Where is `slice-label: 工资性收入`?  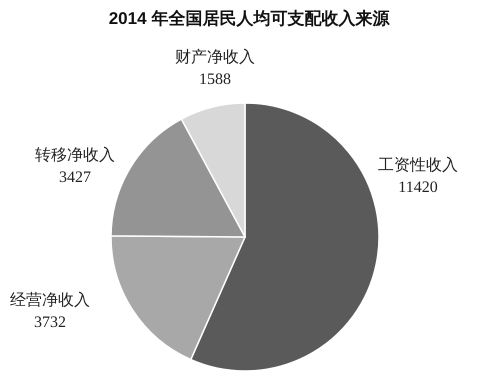
slice-label: 工资性收入 is located at coordinates (418, 165).